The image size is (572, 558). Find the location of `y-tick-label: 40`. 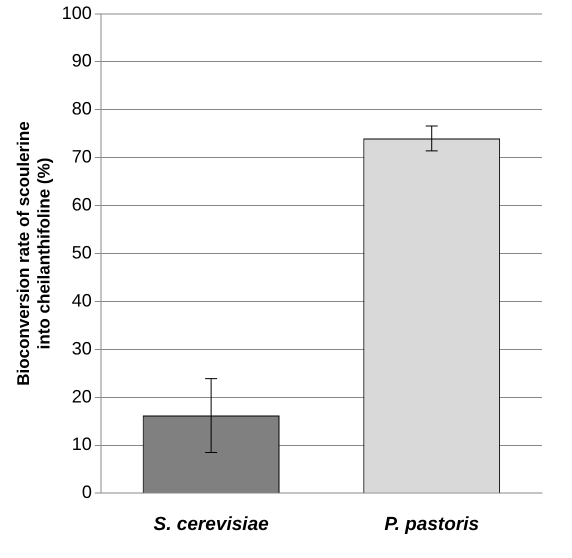

y-tick-label: 40 is located at coordinates (82, 300).